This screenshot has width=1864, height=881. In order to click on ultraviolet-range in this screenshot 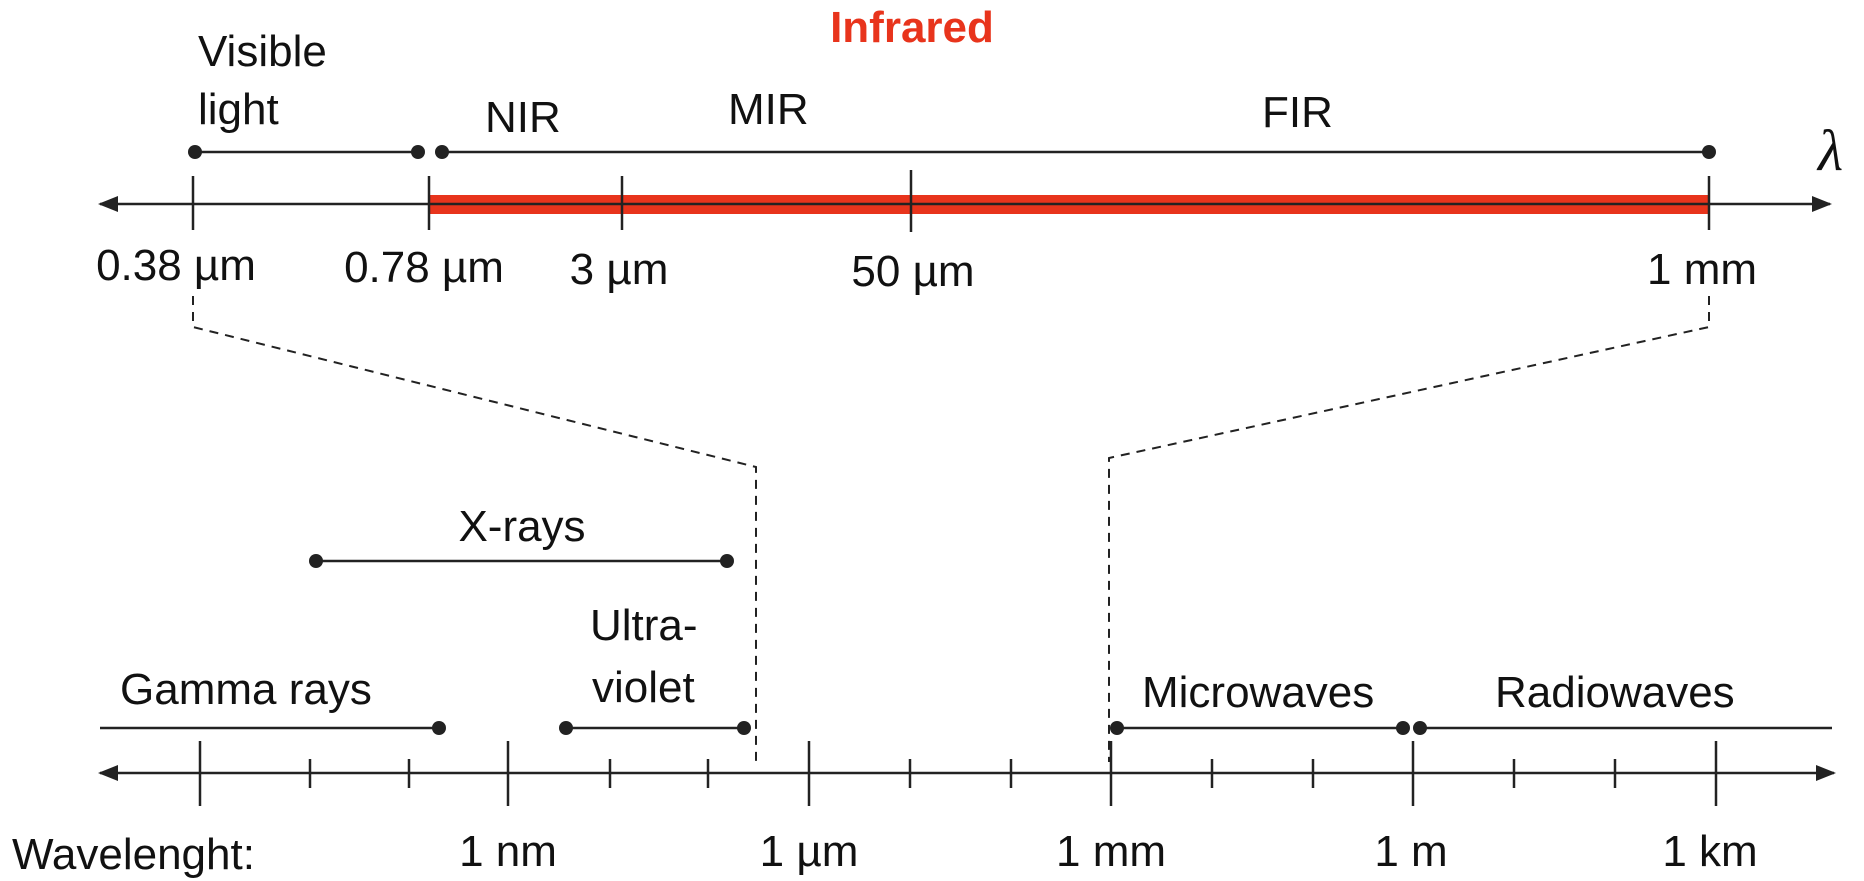, I will do `click(655, 728)`.